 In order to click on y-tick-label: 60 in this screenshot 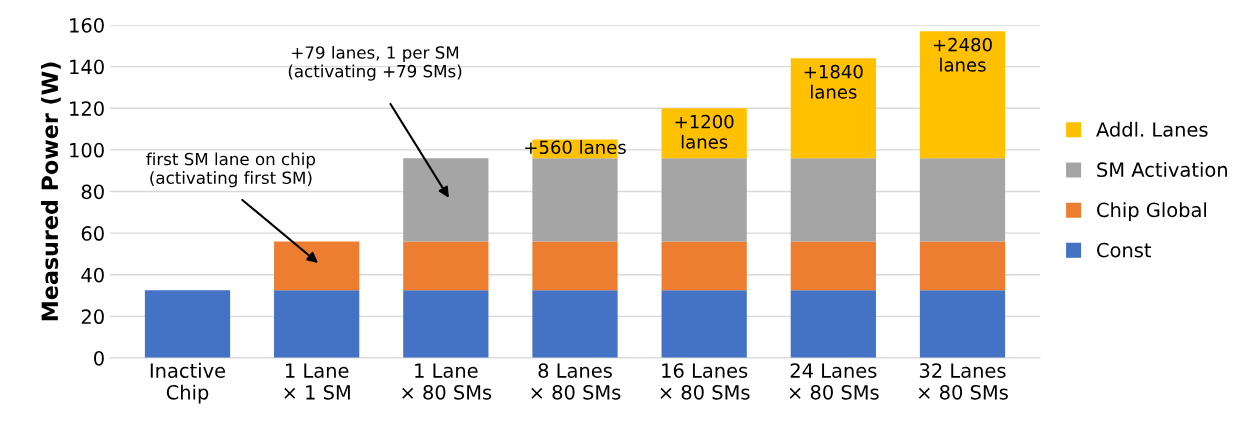, I will do `click(92, 233)`.